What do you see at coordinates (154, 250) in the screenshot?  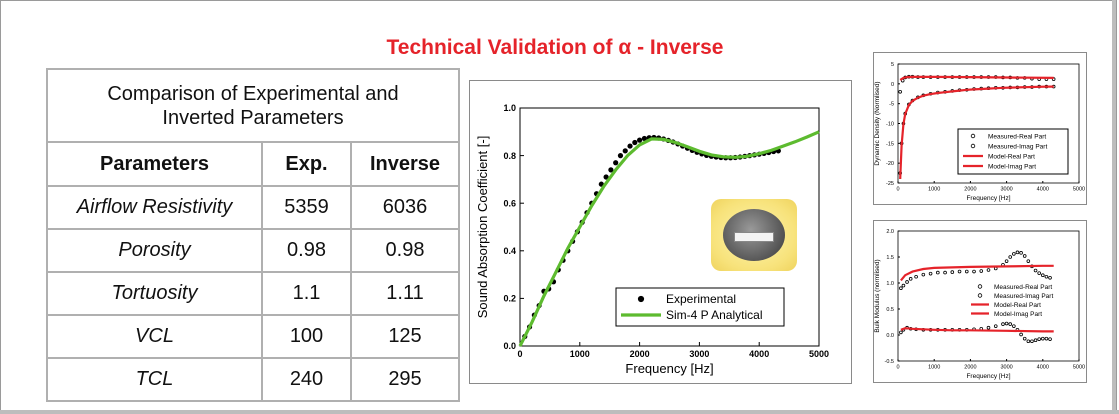 I see `param-name: Porosity` at bounding box center [154, 250].